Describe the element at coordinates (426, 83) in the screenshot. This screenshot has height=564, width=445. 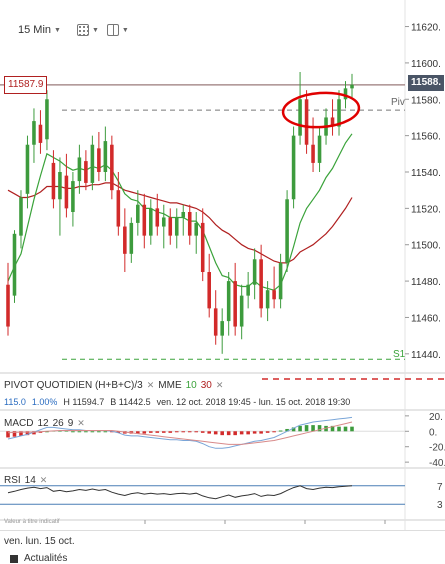
I see `last-price-tag: 11588.` at that location.